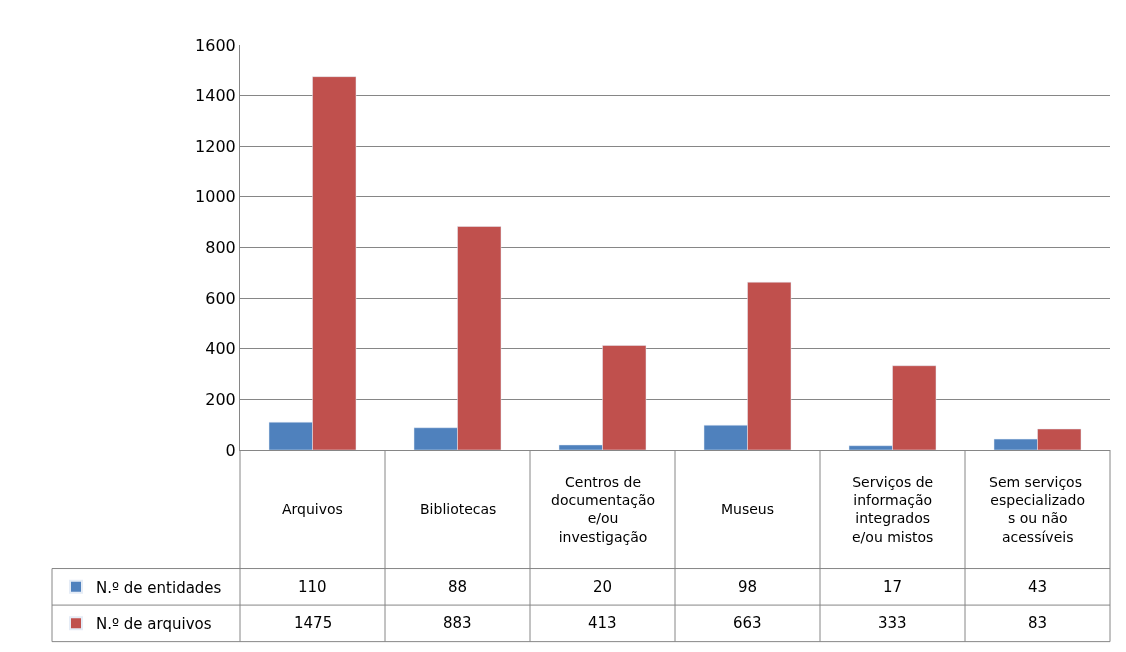 The height and width of the screenshot is (652, 1126). Describe the element at coordinates (603, 587) in the screenshot. I see `data-label: 20` at that location.